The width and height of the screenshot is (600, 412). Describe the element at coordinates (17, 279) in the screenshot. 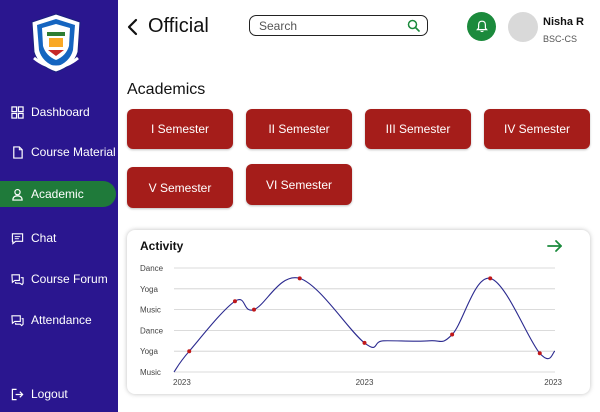

I see `forum-icon` at that location.